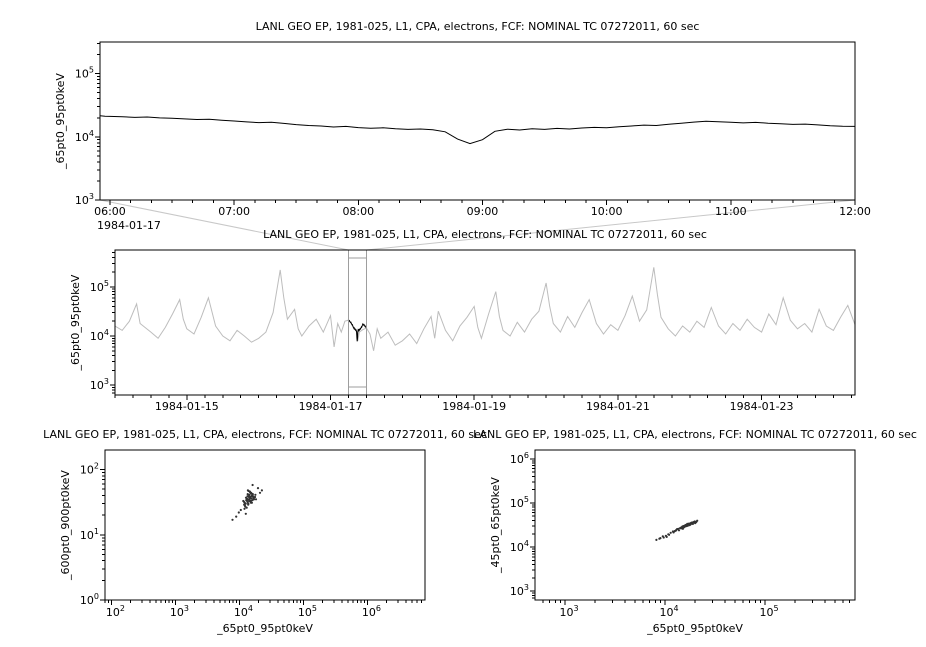 The width and height of the screenshot is (926, 647). Describe the element at coordinates (371, 611) in the screenshot. I see `x-tick-label: 10⁶` at that location.